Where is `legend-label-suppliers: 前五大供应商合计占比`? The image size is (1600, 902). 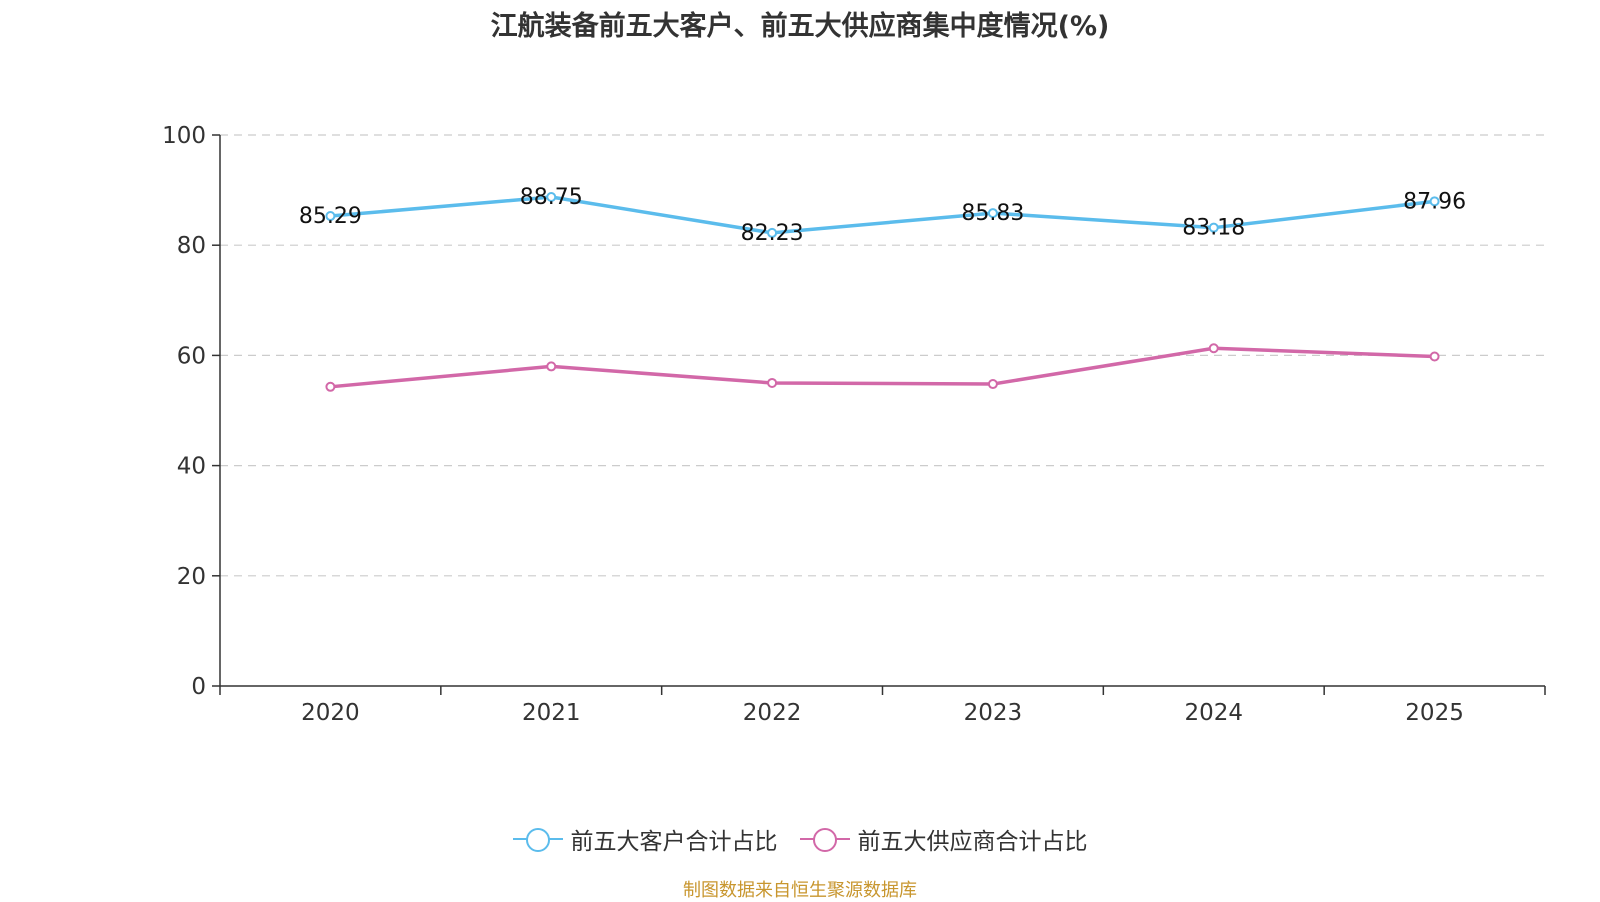 legend-label-suppliers: 前五大供应商合计占比 is located at coordinates (972, 842).